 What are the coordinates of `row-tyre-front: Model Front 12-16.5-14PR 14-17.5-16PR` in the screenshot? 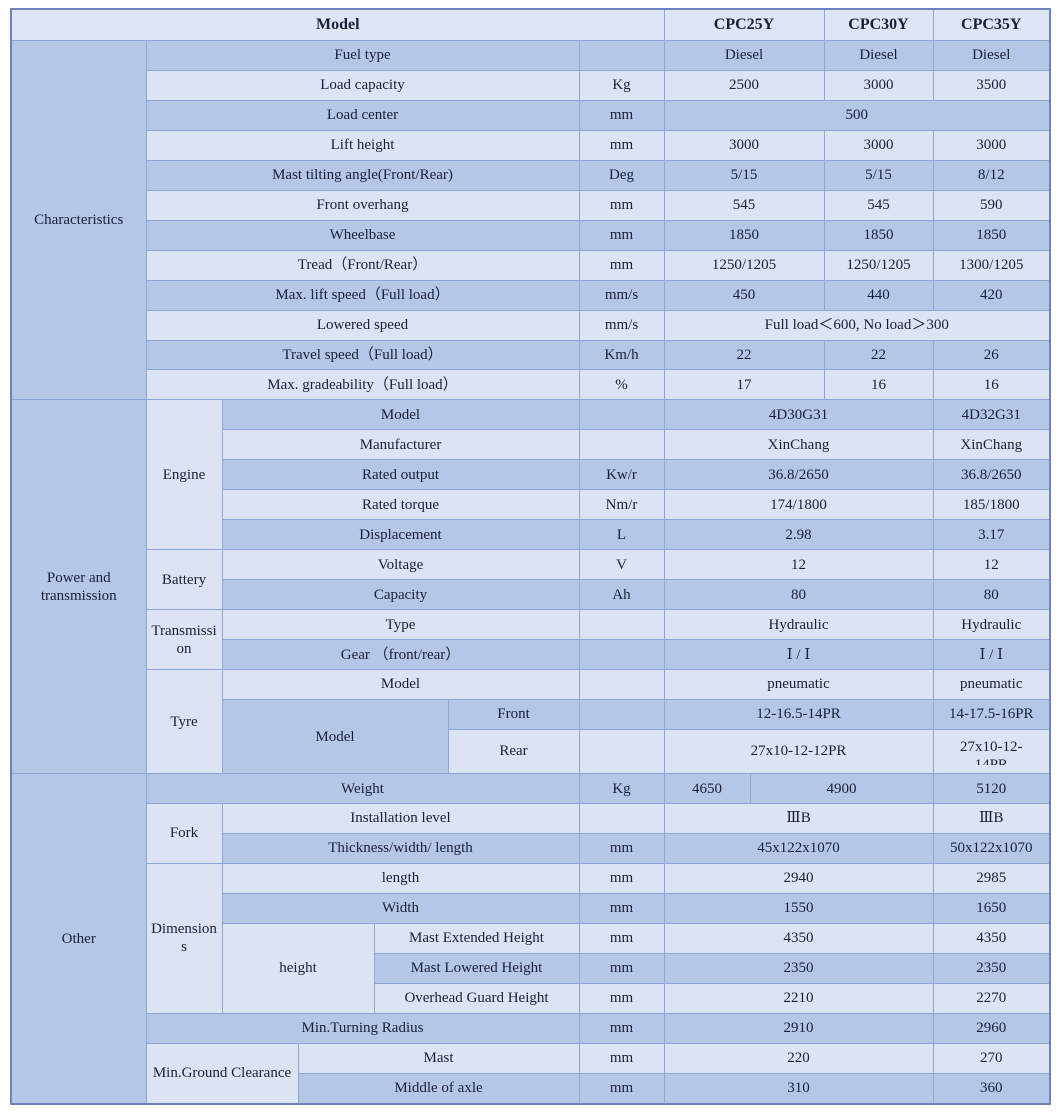 It's located at (531, 736).